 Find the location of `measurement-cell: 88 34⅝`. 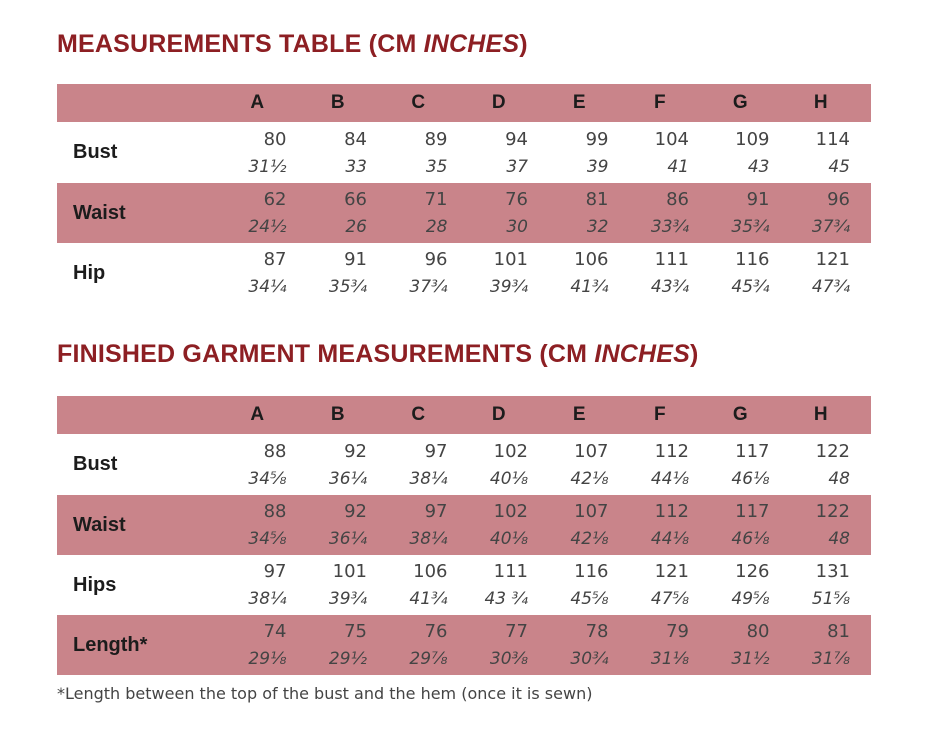

measurement-cell: 88 34⅝ is located at coordinates (257, 464).